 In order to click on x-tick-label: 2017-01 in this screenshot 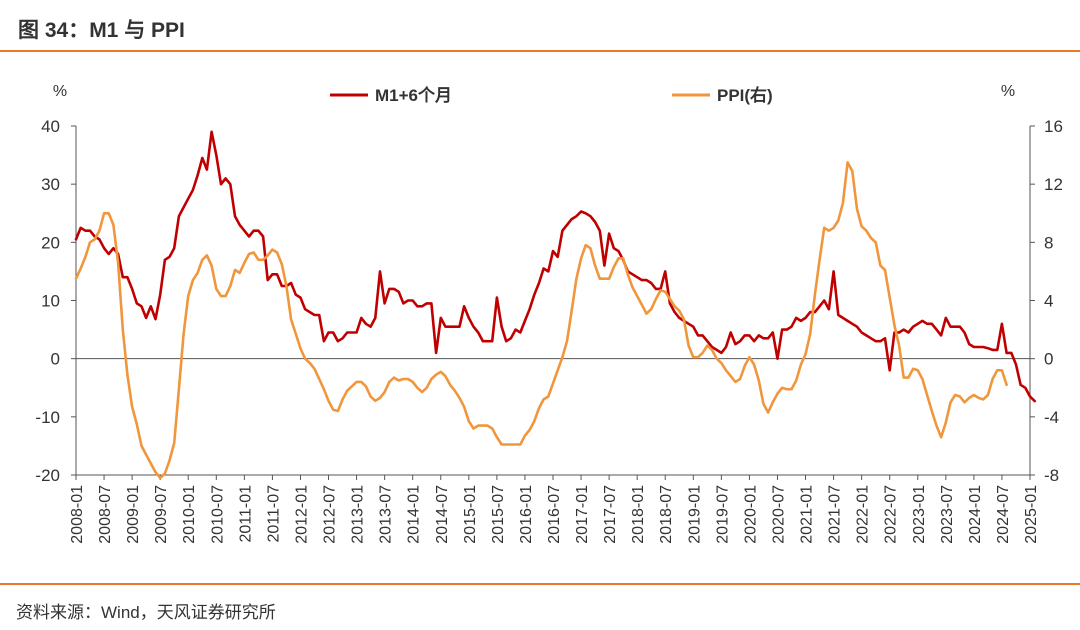, I will do `click(582, 514)`.